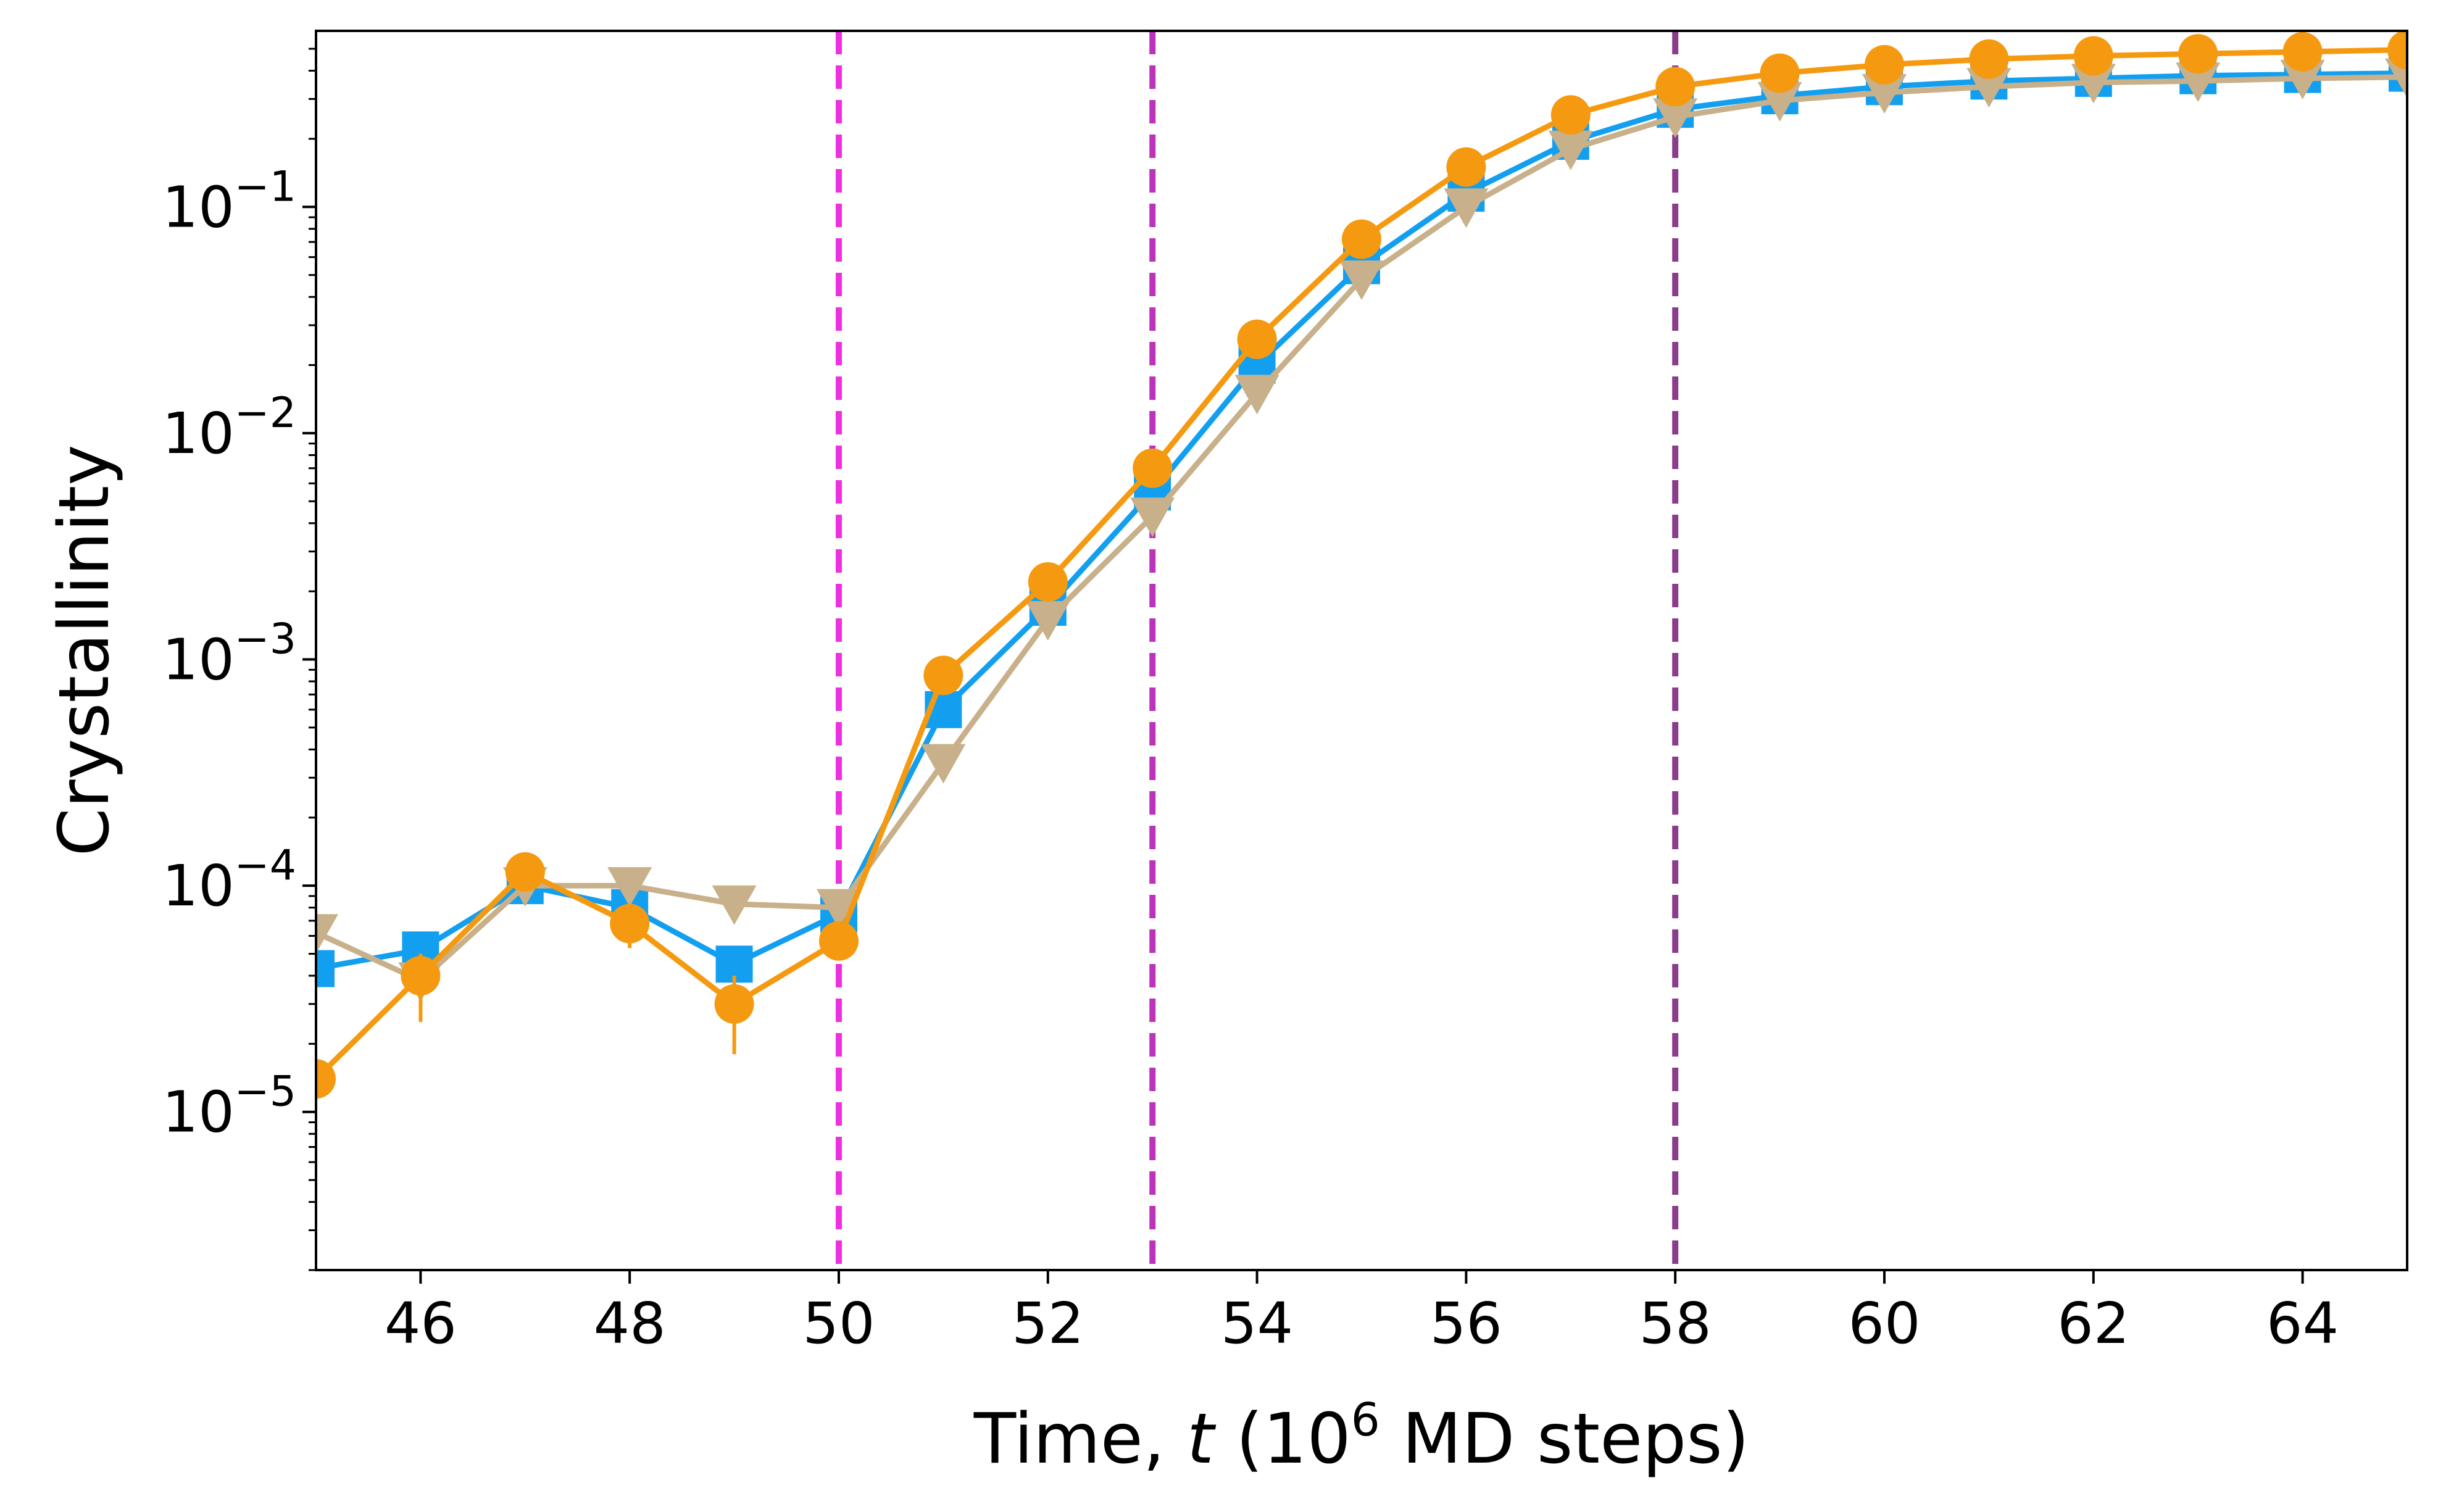 Image resolution: width=2438 pixels, height=1512 pixels. What do you see at coordinates (229, 880) in the screenshot?
I see `y-tick-label: 10⁻⁴` at bounding box center [229, 880].